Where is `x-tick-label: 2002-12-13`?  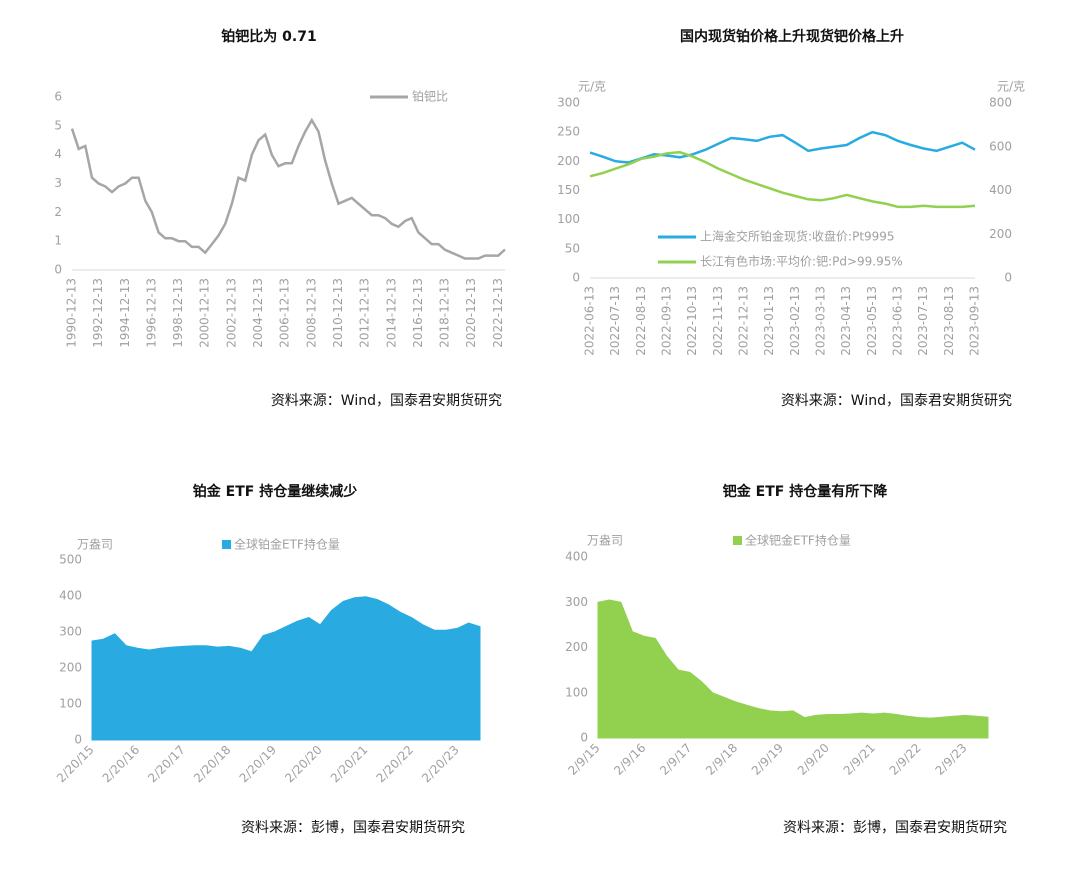
x-tick-label: 2002-12-13 is located at coordinates (231, 313).